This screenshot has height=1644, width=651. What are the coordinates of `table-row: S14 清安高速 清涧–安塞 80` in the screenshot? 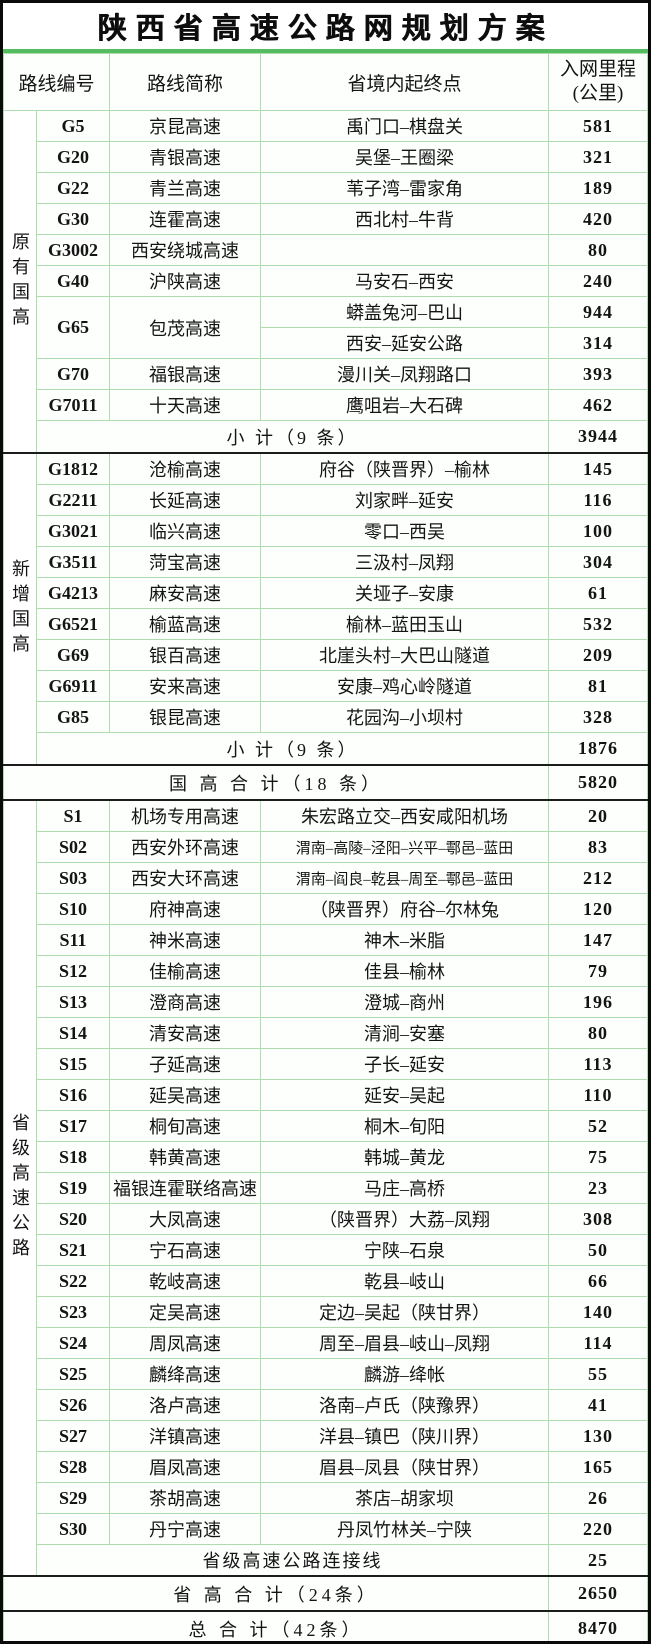 It's located at (326, 1033).